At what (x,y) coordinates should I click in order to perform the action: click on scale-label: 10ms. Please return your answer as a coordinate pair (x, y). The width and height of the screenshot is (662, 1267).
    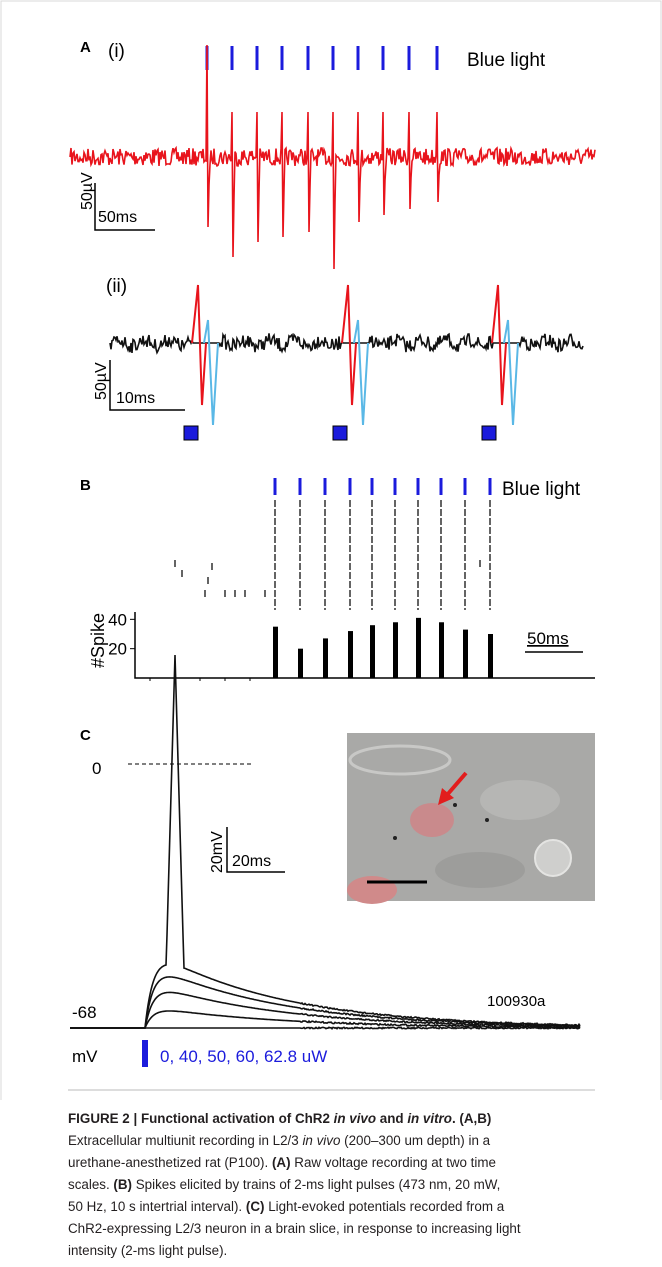
    Looking at the image, I should click on (135, 398).